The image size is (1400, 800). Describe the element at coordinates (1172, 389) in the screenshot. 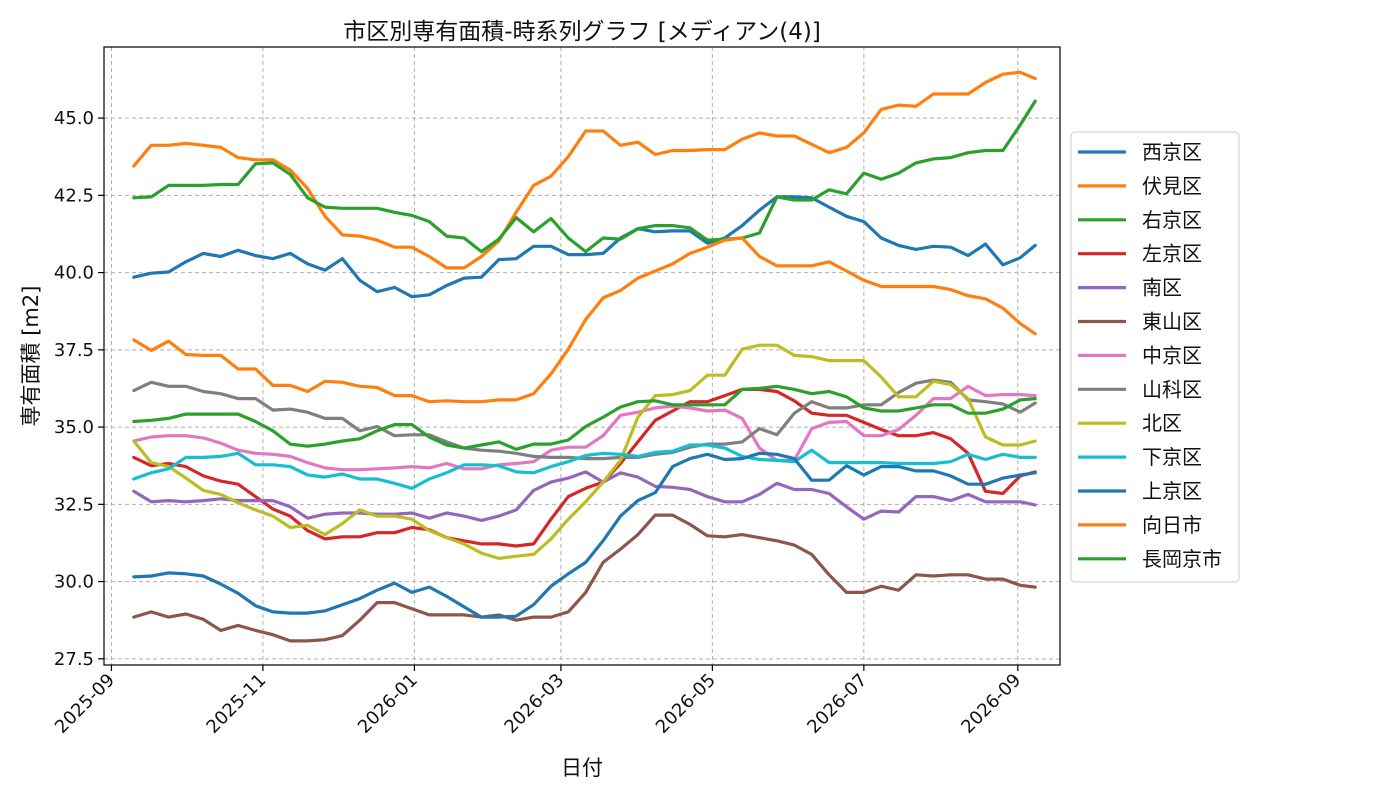

I see `legend-label: 山科区` at that location.